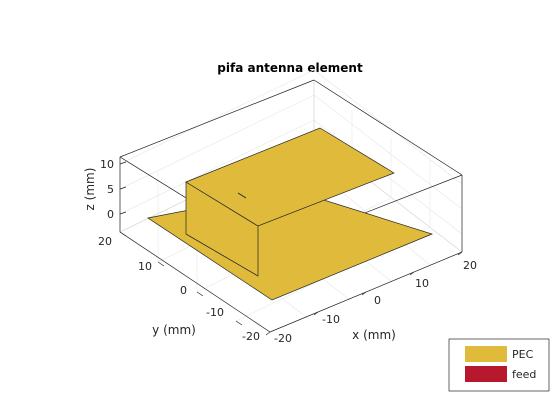 The image size is (560, 420). I want to click on legend: PEC feed, so click(499, 365).